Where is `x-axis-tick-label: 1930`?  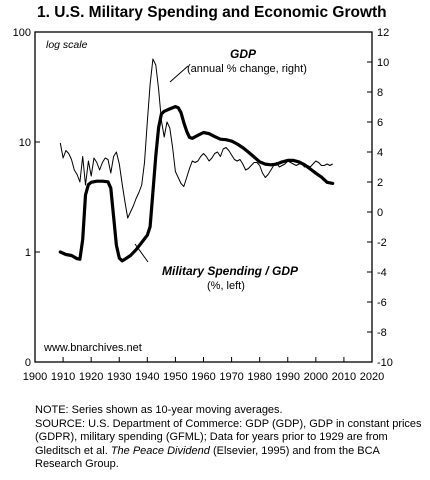
x-axis-tick-label: 1930 is located at coordinates (119, 377).